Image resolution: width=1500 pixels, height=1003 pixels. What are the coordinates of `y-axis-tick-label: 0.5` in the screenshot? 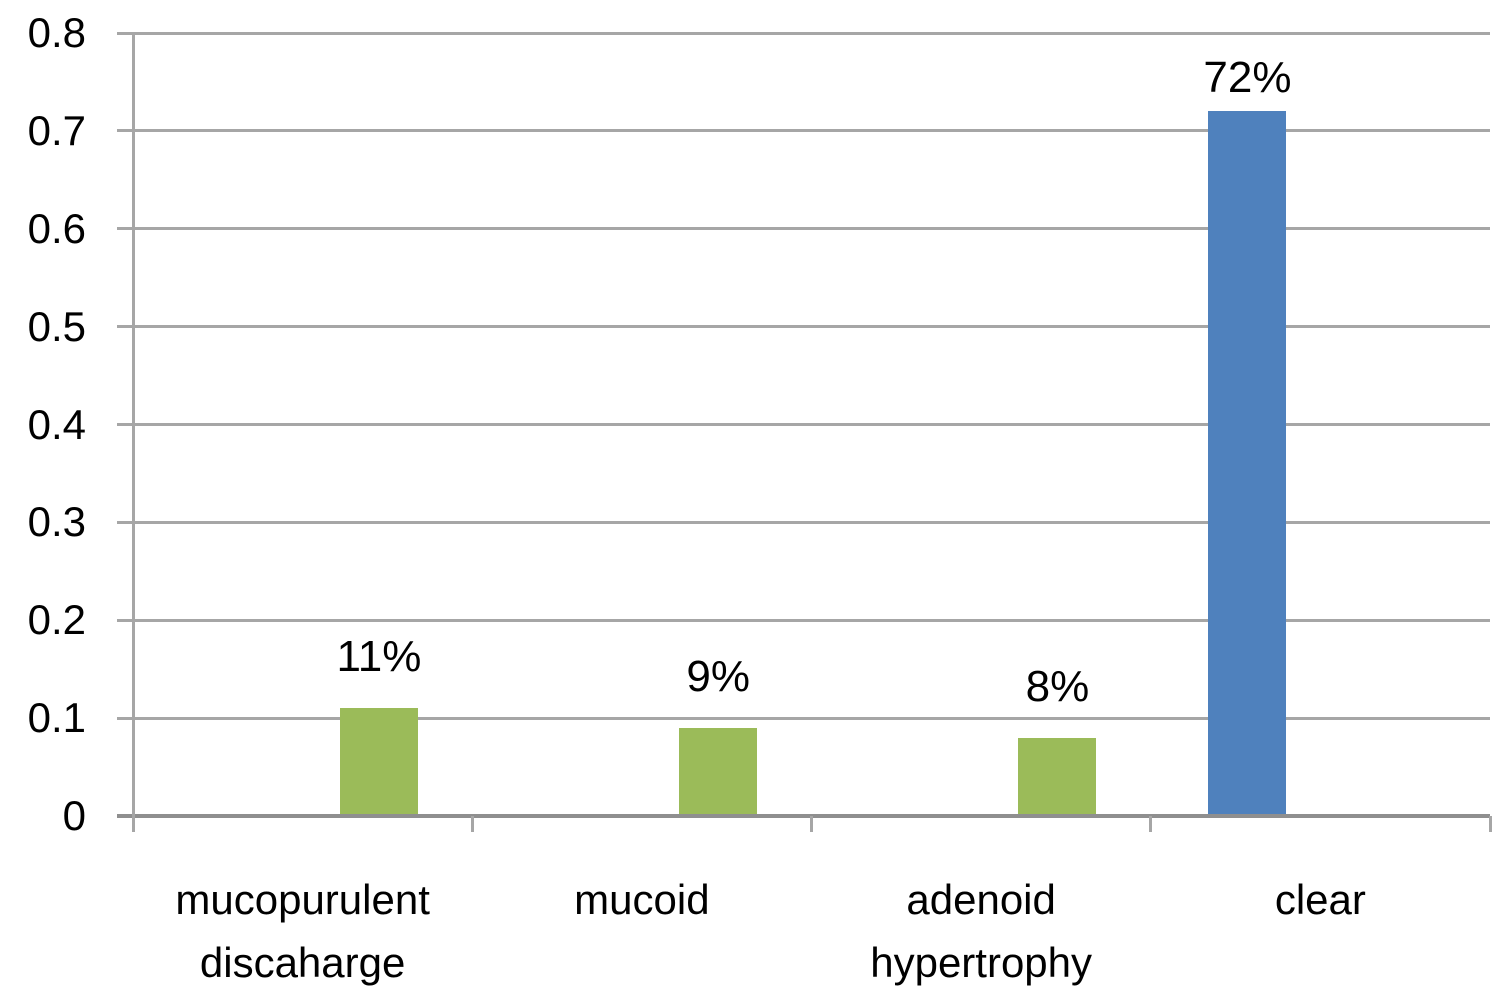 It's located at (56, 326).